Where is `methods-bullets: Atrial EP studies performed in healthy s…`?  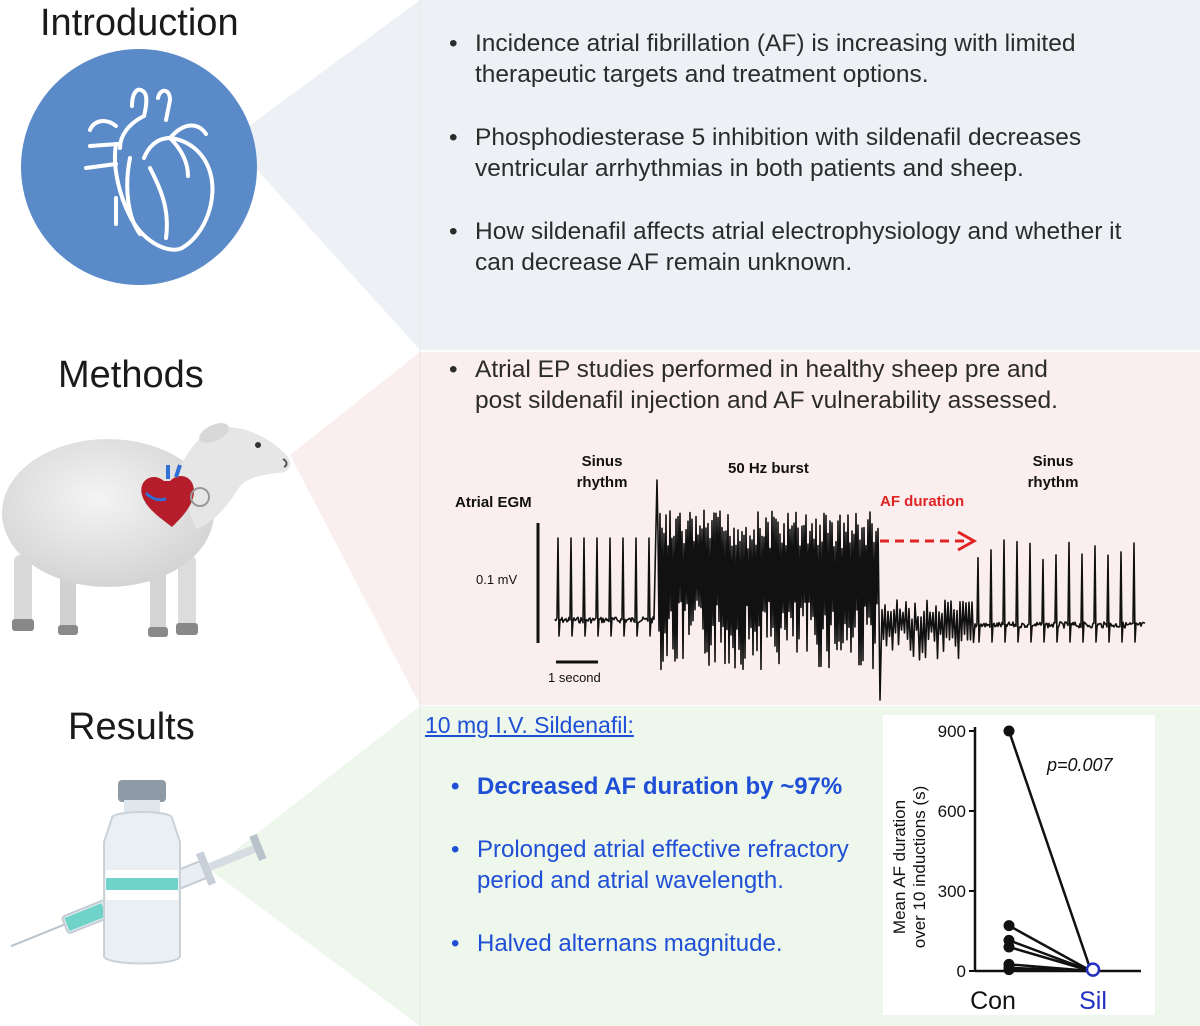 methods-bullets: Atrial EP studies performed in healthy s… is located at coordinates (753, 385).